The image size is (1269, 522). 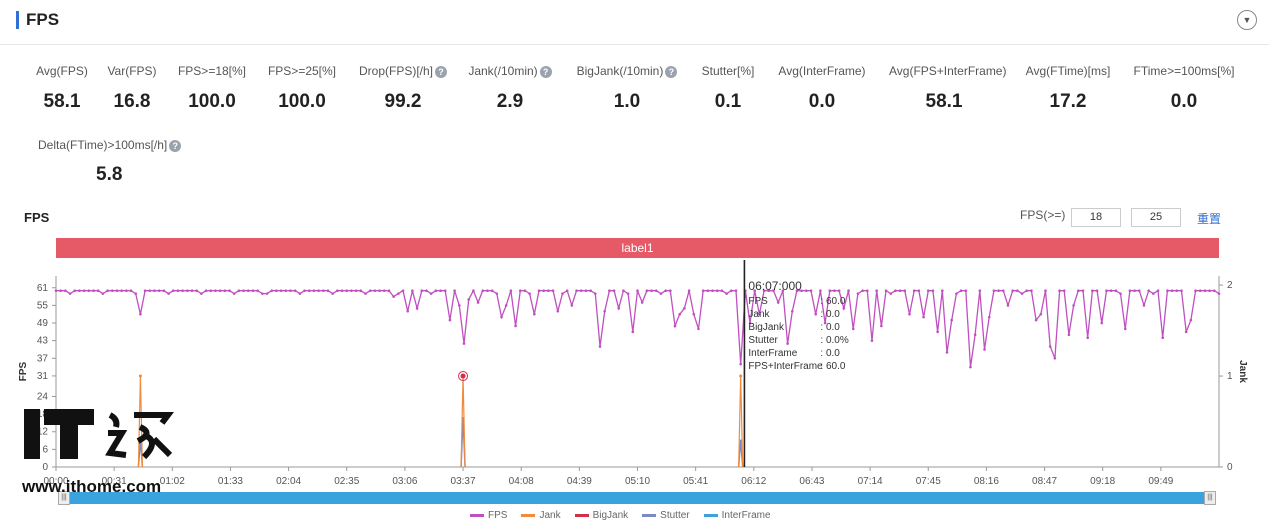 What do you see at coordinates (637, 248) in the screenshot?
I see `label-band: label1` at bounding box center [637, 248].